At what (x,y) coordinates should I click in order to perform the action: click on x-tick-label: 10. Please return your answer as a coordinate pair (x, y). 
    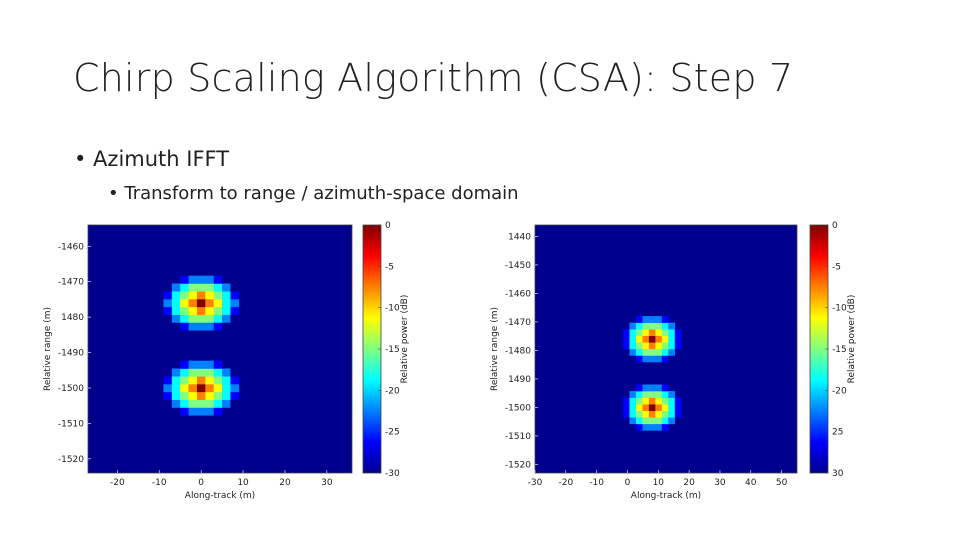
    Looking at the image, I should click on (243, 483).